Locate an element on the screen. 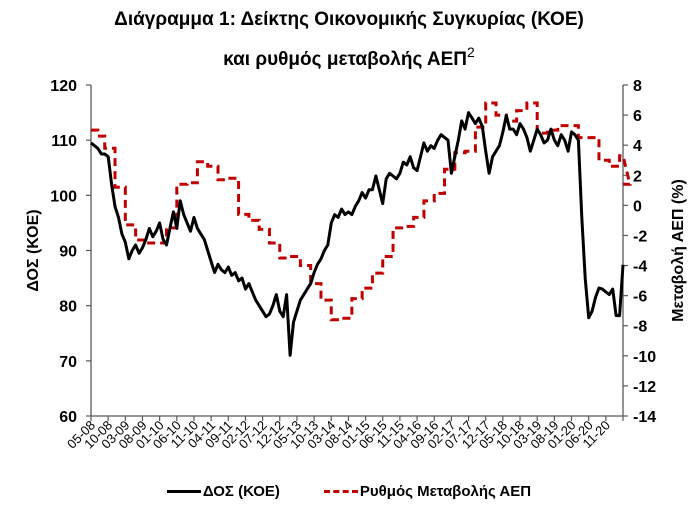 The height and width of the screenshot is (524, 698). y-tick-label: 80 is located at coordinates (68, 307).